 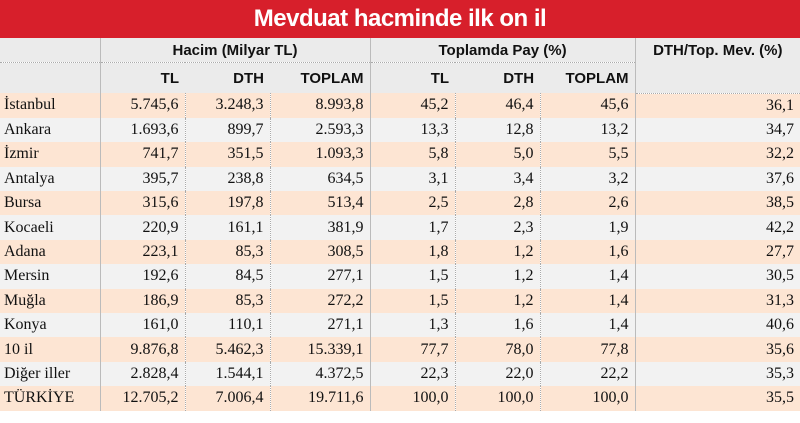 What do you see at coordinates (142, 77) in the screenshot?
I see `column-header: TL` at bounding box center [142, 77].